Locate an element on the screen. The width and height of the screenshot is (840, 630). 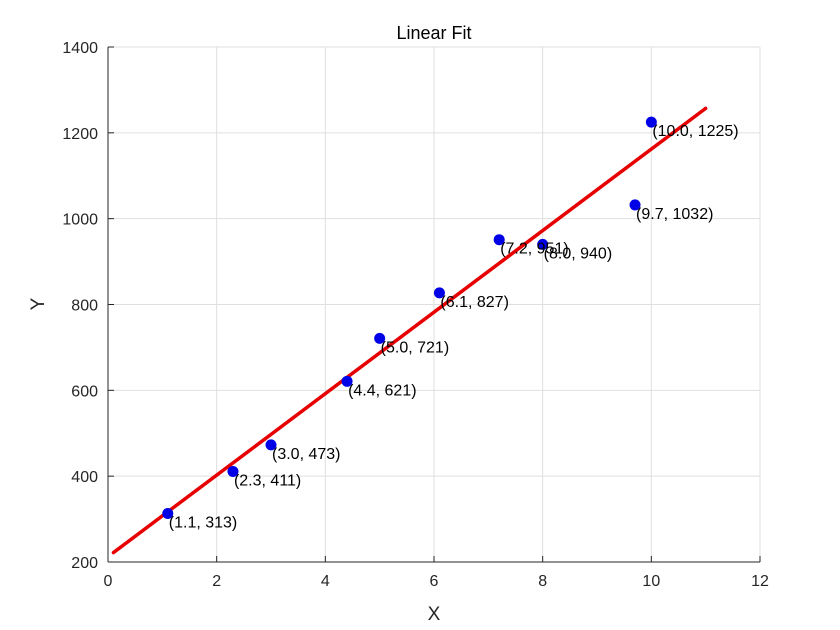
x-tick-label: 2 is located at coordinates (216, 581).